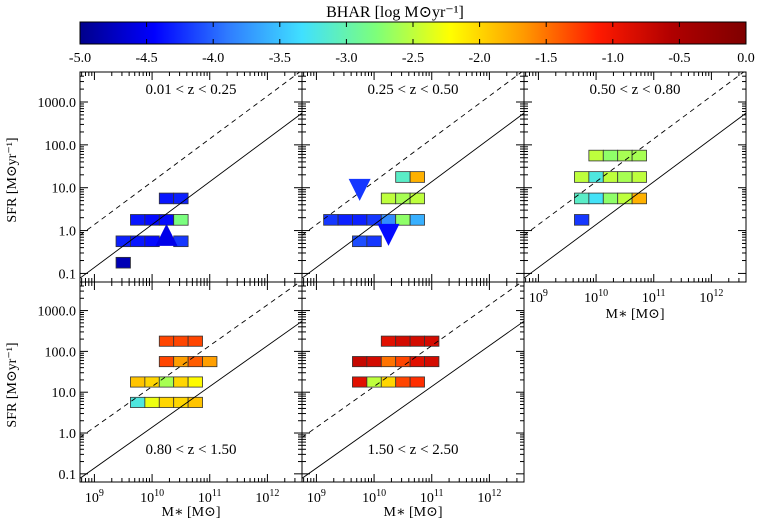  Describe the element at coordinates (190, 450) in the screenshot. I see `panel-label: 0.80 < z < 1.50` at that location.